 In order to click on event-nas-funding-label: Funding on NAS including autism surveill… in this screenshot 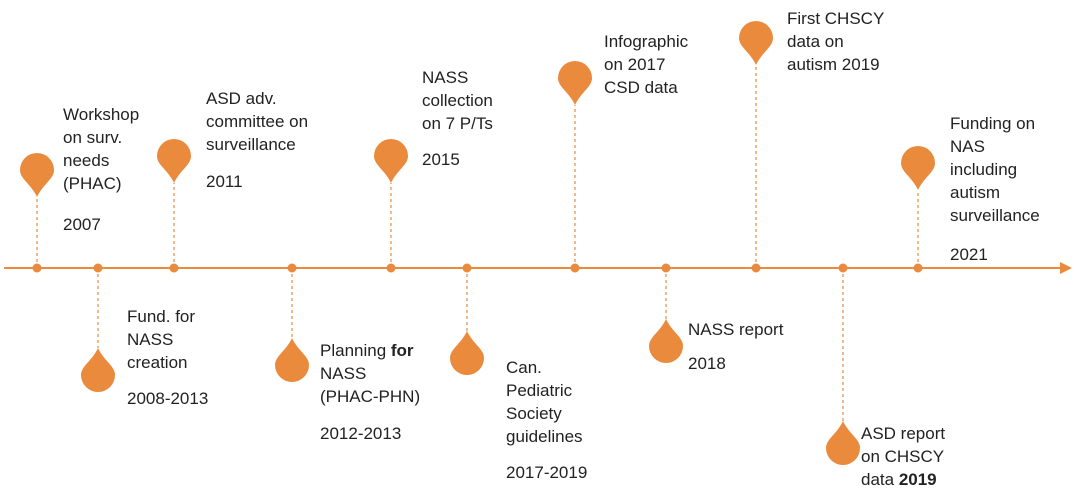, I will do `click(995, 169)`.